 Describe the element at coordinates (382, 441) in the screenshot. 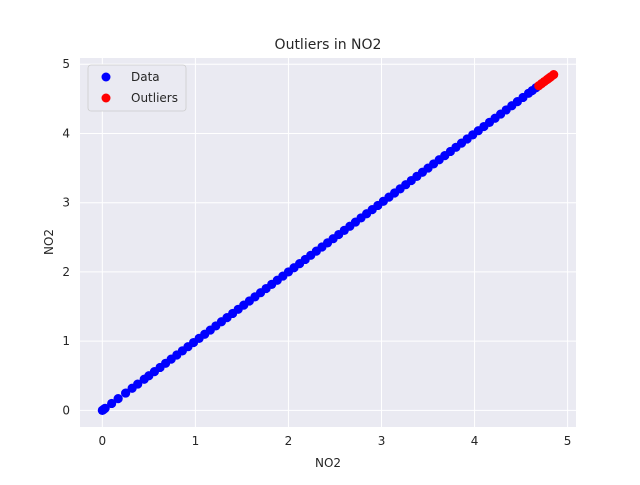

I see `x-tick-label: 3` at that location.